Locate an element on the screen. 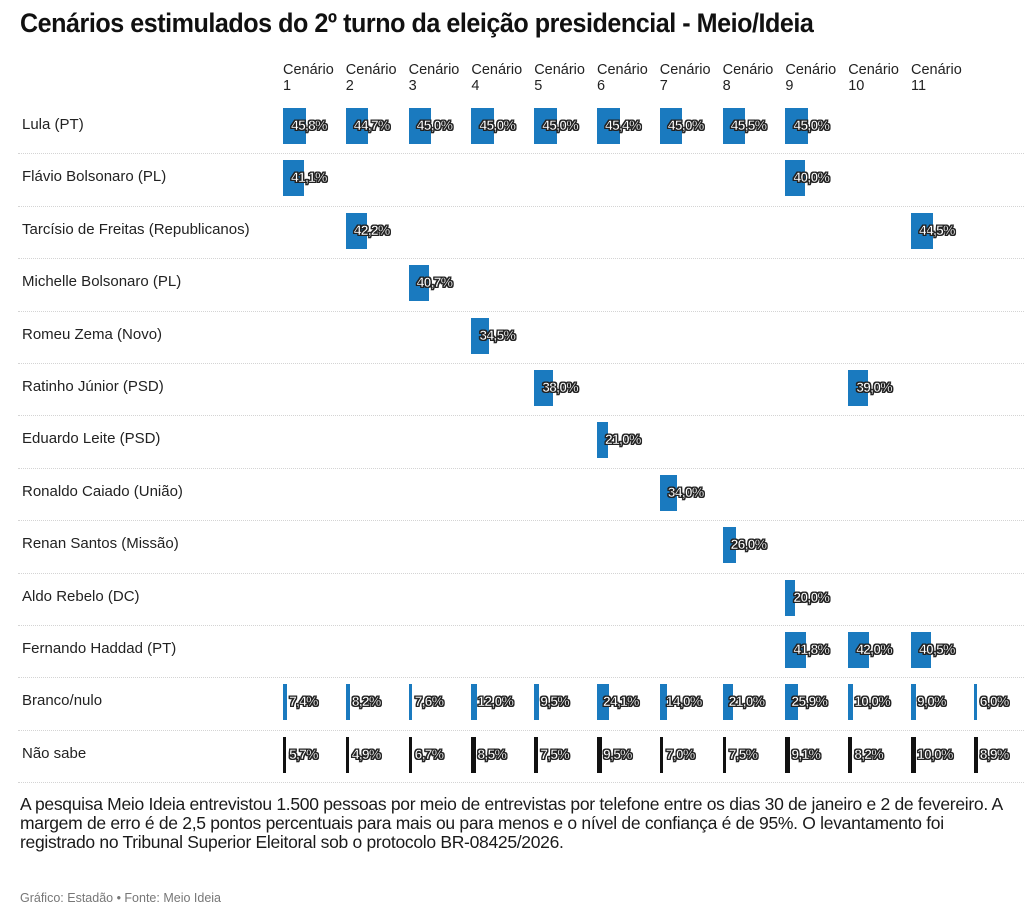 The image size is (1024, 924). value-label: 45,8% is located at coordinates (309, 125).